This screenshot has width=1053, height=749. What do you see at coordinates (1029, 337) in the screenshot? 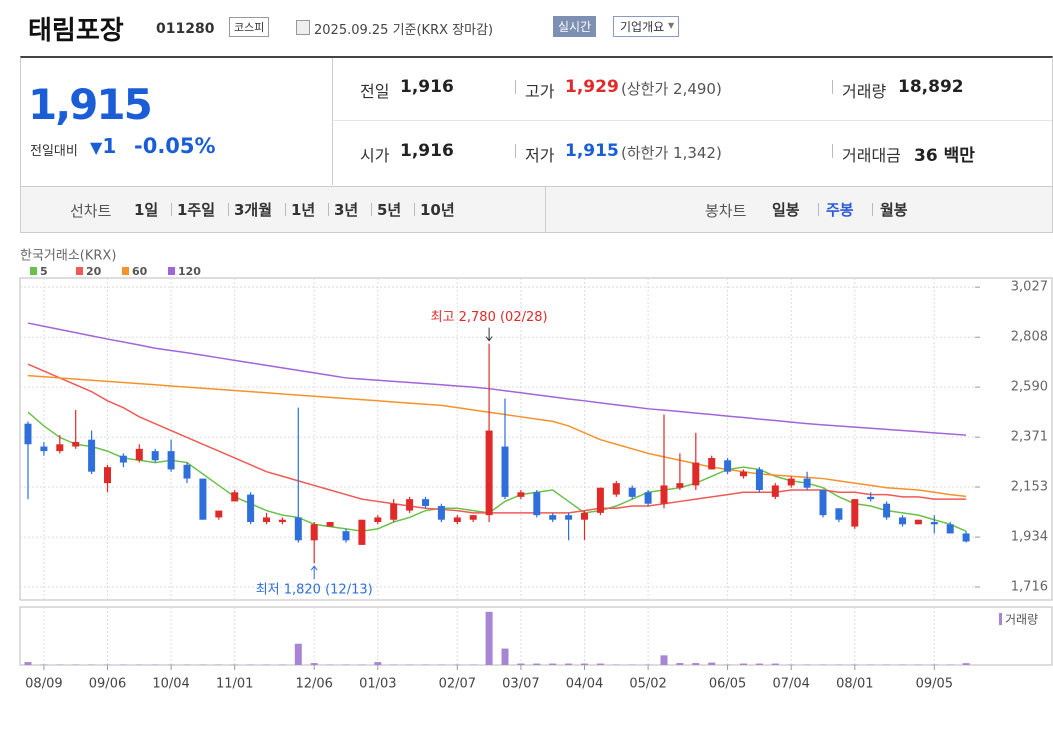
I see `y-tick-label: 2,808` at bounding box center [1029, 337].